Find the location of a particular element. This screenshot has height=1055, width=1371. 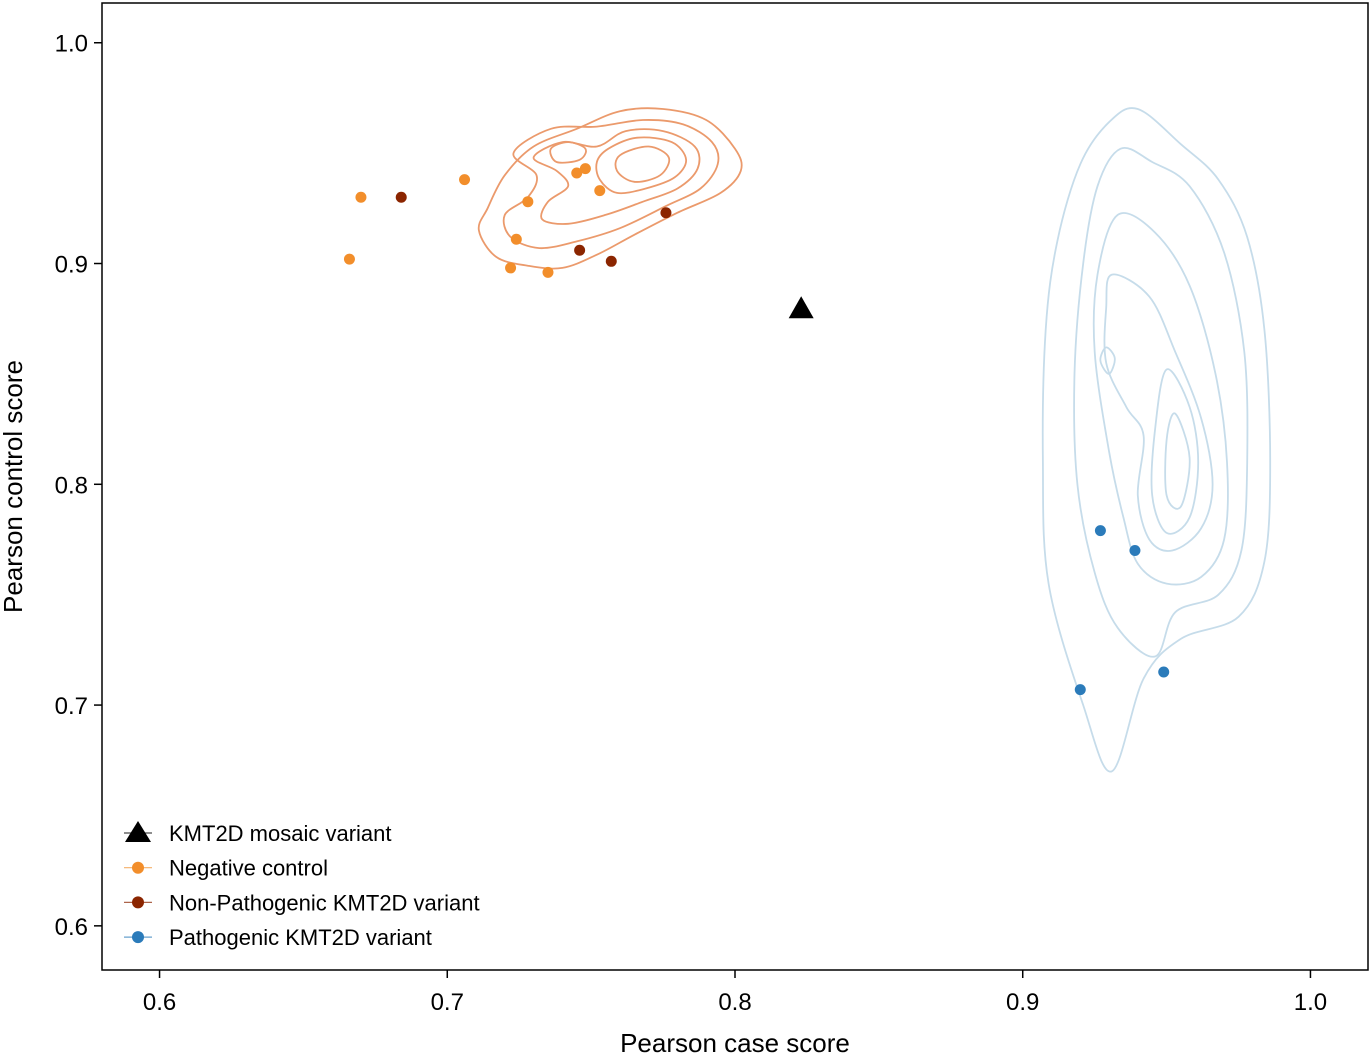

x-axis-title: Pearson case score is located at coordinates (735, 1041).